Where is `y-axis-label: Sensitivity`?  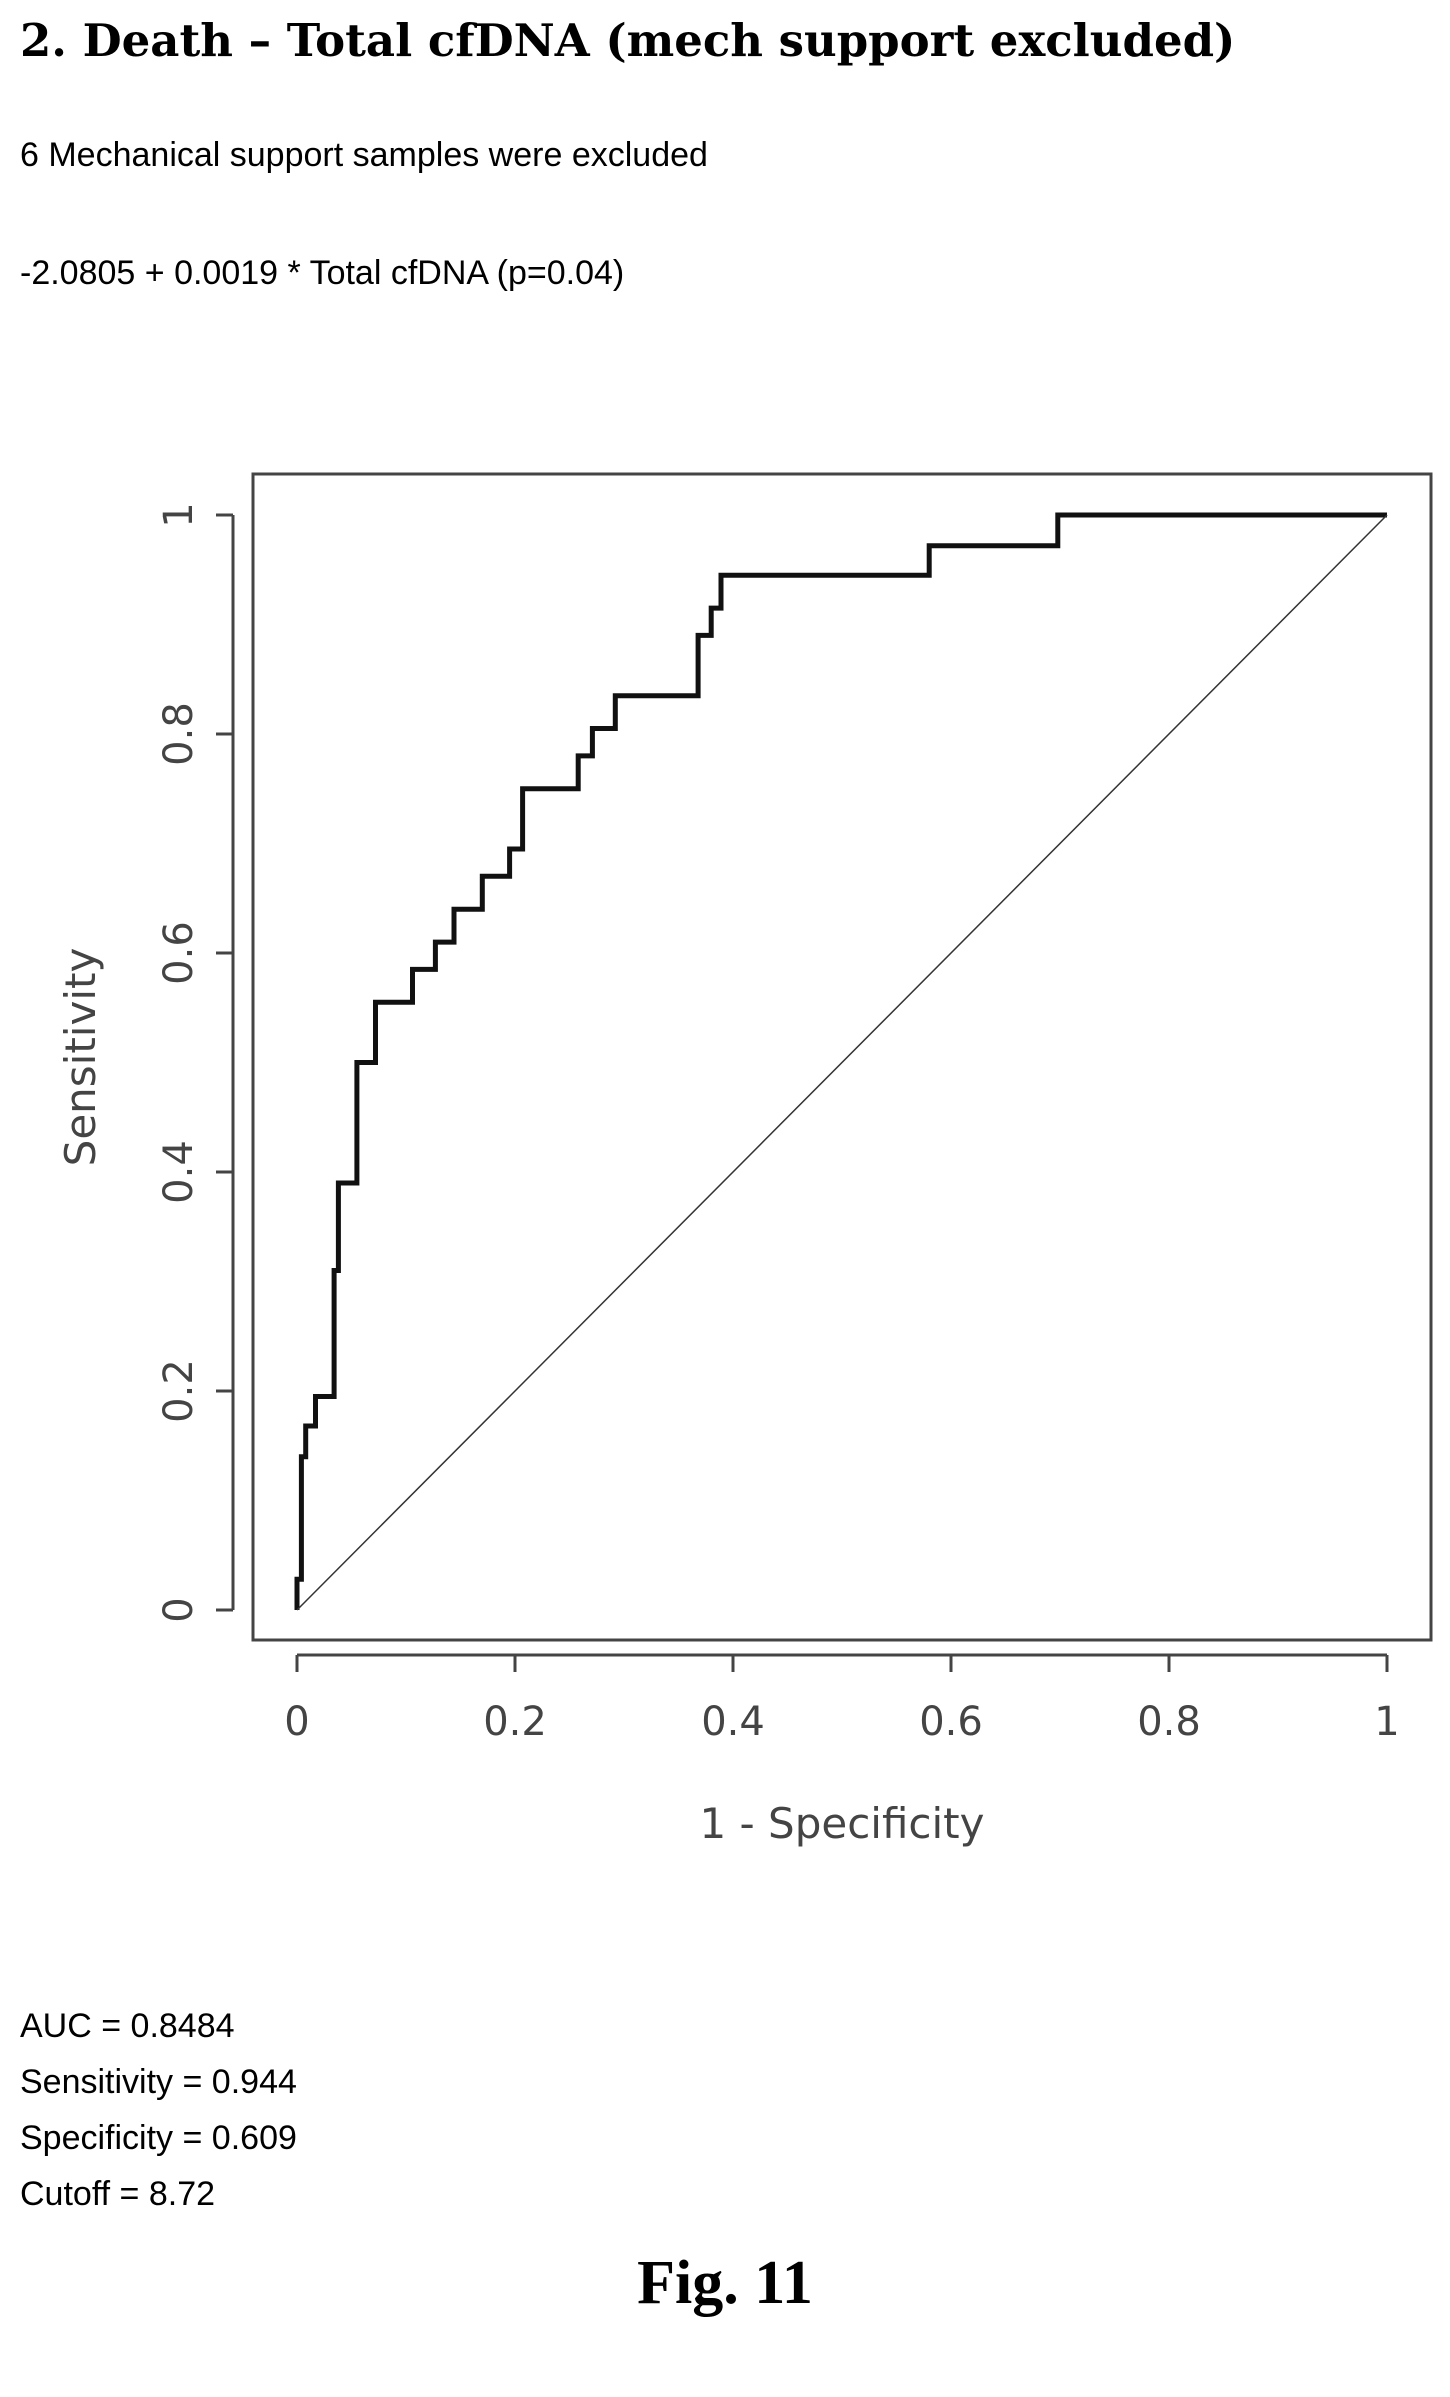 y-axis-label: Sensitivity is located at coordinates (80, 1057).